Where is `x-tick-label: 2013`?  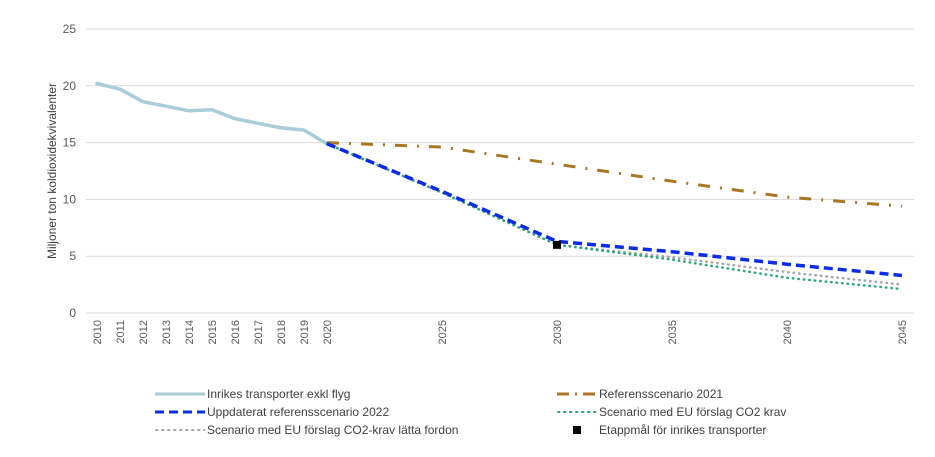 x-tick-label: 2013 is located at coordinates (167, 332).